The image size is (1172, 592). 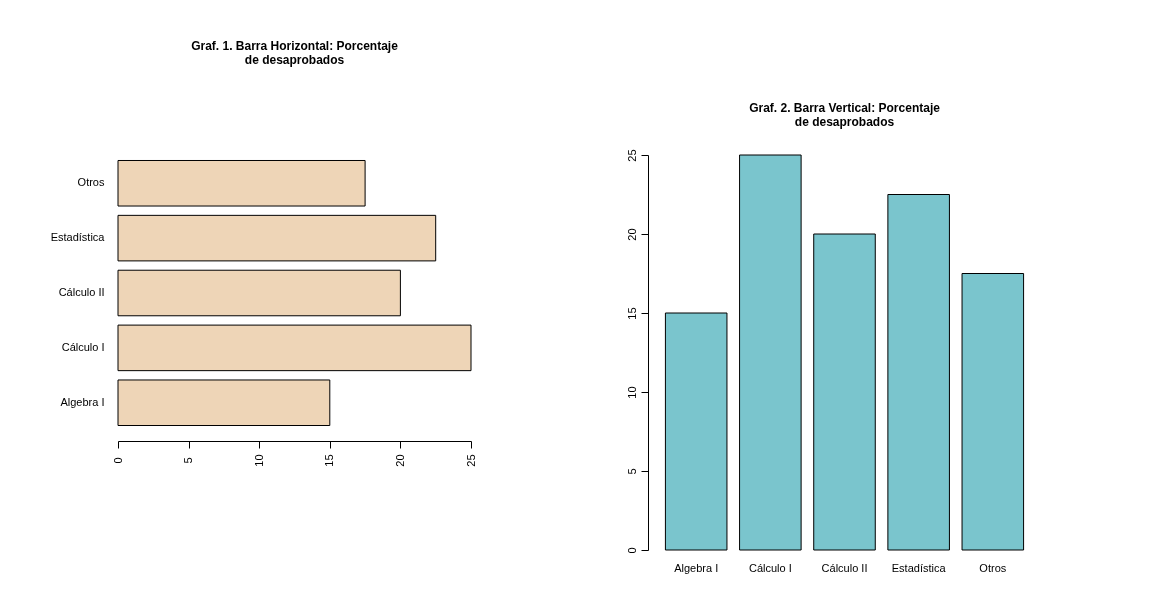 What do you see at coordinates (329, 460) in the screenshot?
I see `x-tick-label: 15` at bounding box center [329, 460].